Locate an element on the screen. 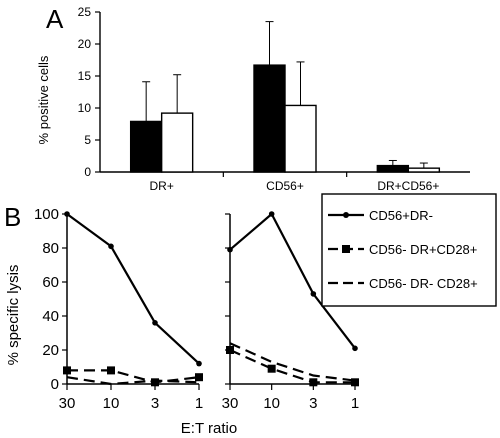 The height and width of the screenshot is (438, 500). y-tick-label: 40 is located at coordinates (50, 316).